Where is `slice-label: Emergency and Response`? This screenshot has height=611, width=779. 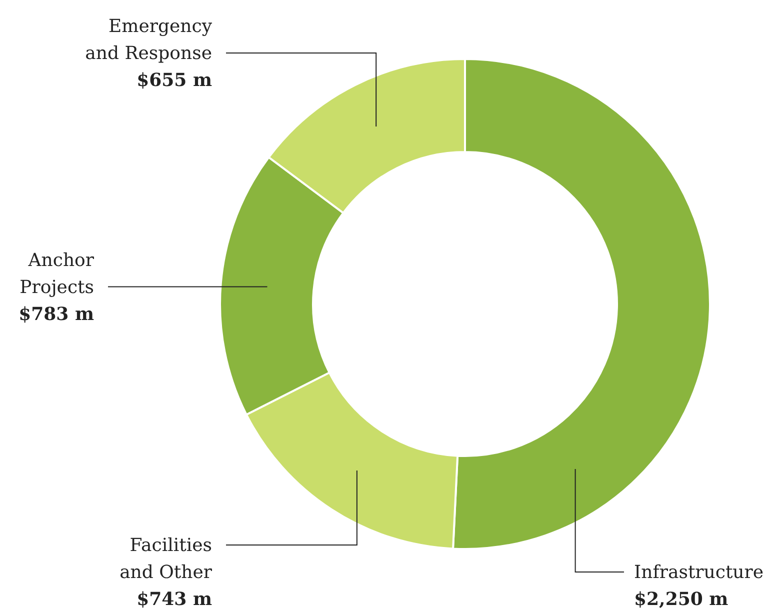
slice-label: Emergency and Response is located at coordinates (149, 40).